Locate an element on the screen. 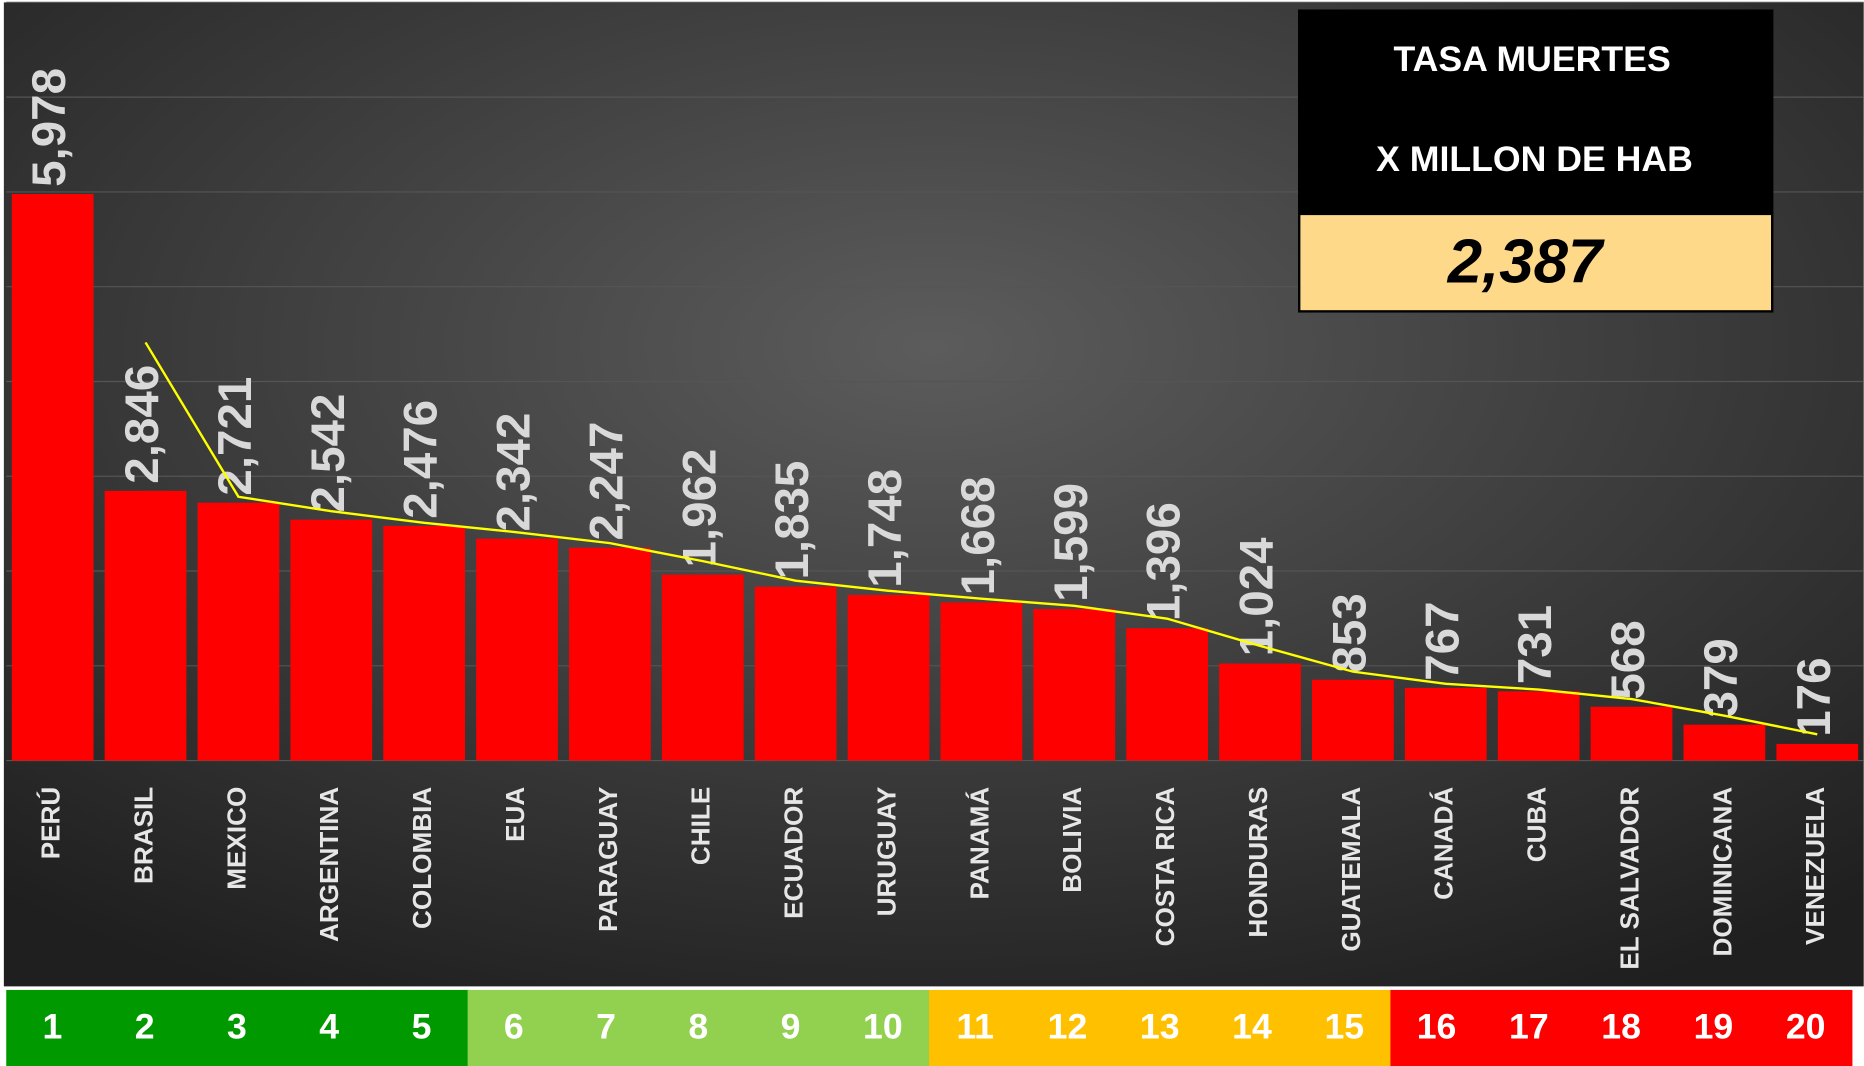 This screenshot has height=1066, width=1864. value-label: 2,247 is located at coordinates (606, 481).